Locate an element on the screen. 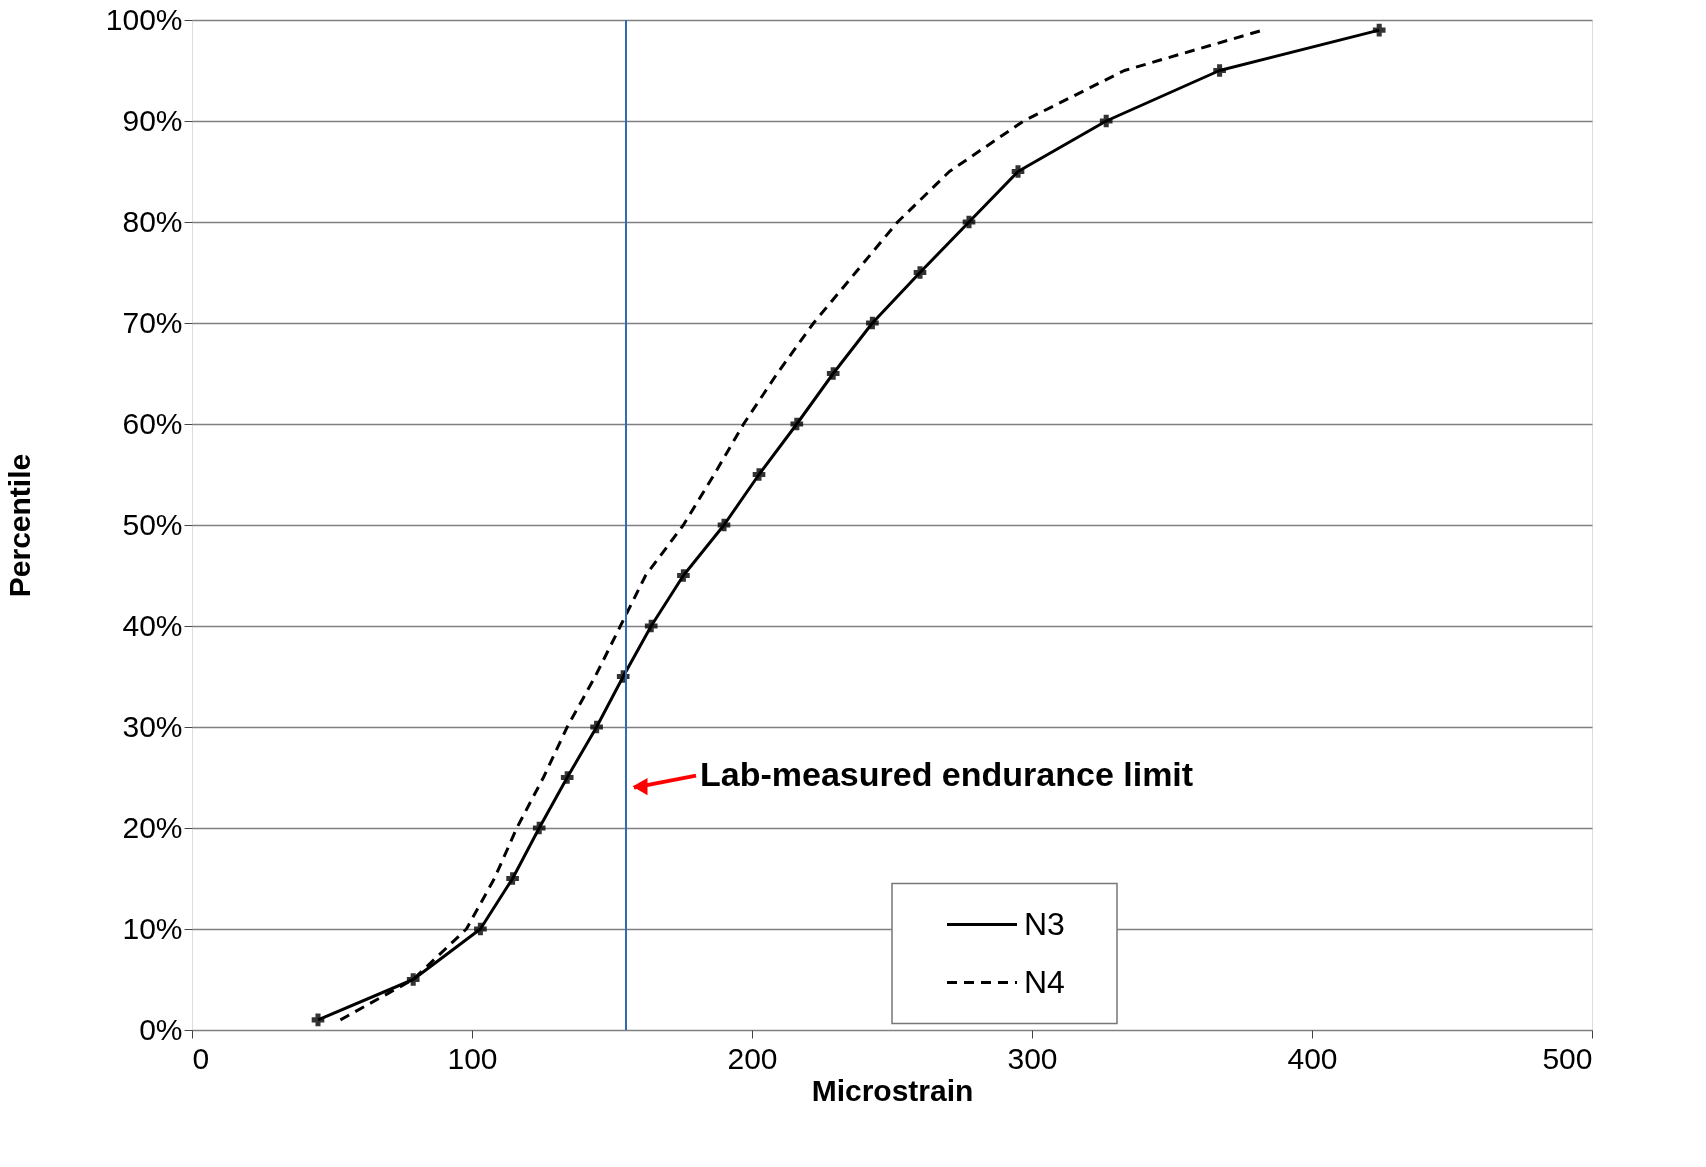  x-tick-label: 0 is located at coordinates (201, 1058).